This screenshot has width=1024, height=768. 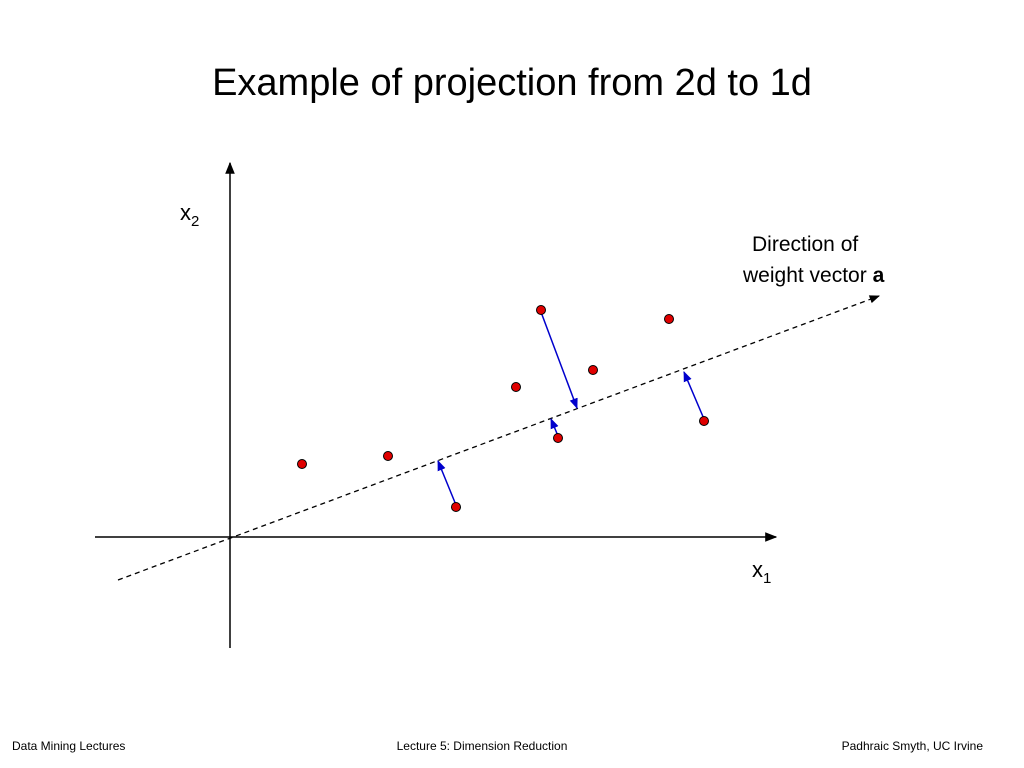 What do you see at coordinates (913, 746) in the screenshot?
I see `footer-right: Padhraic Smyth, UC Irvine` at bounding box center [913, 746].